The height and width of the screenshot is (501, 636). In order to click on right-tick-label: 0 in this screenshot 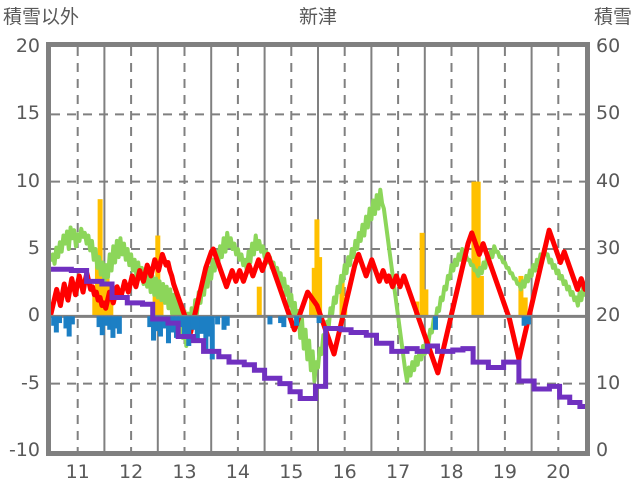, I will do `click(602, 450)`.